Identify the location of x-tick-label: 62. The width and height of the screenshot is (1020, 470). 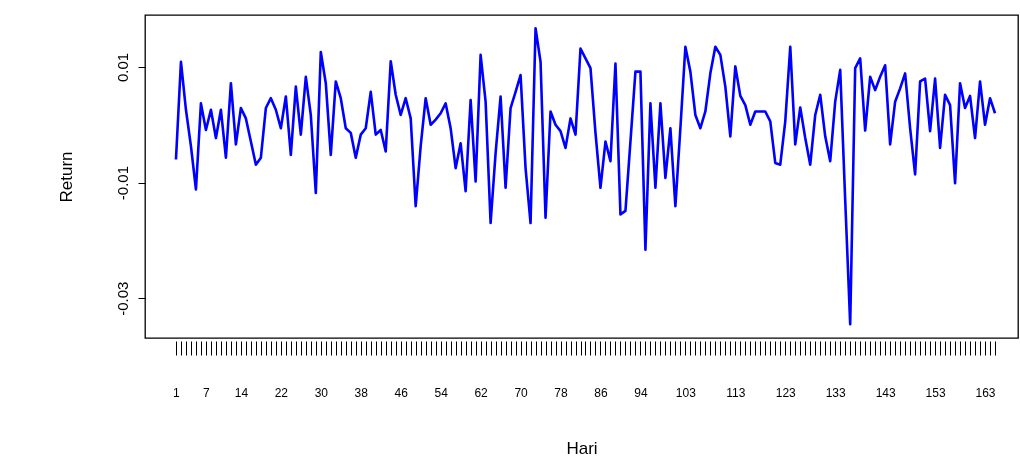
(481, 392).